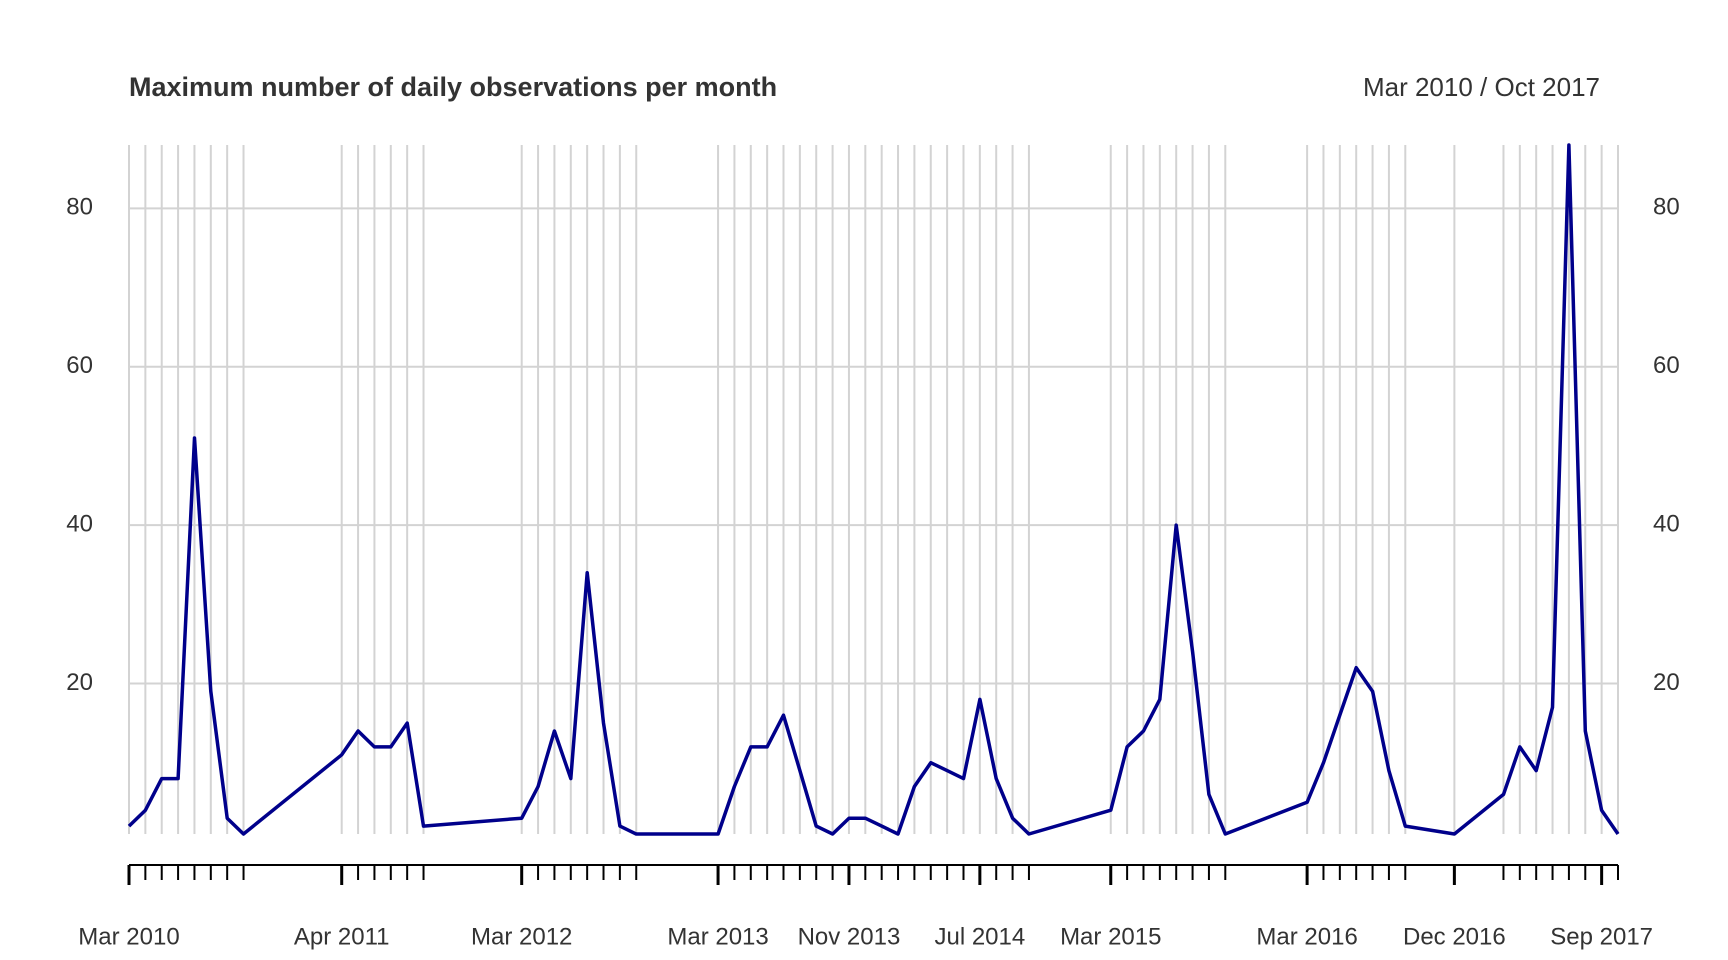  I want to click on y-tick-label: 20, so click(79, 682).